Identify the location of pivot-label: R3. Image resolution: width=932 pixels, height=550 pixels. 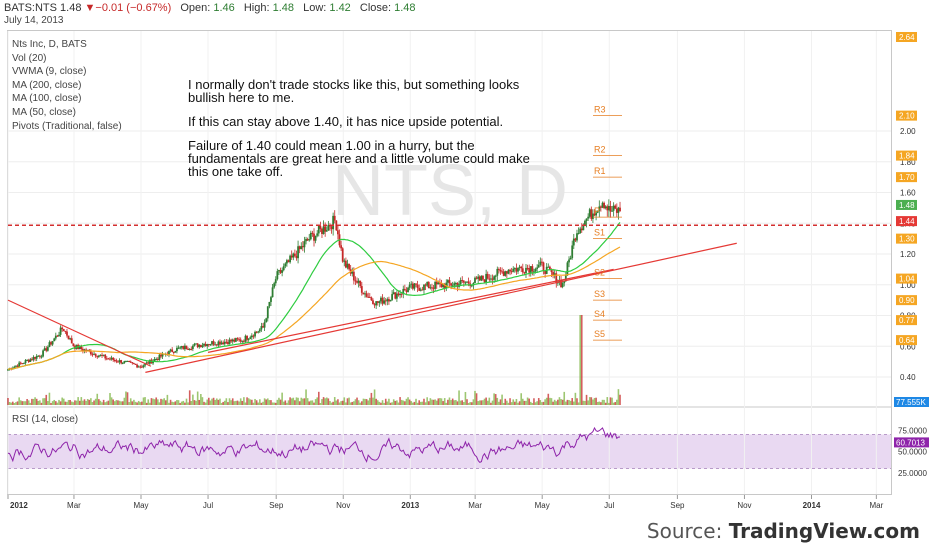
(600, 110).